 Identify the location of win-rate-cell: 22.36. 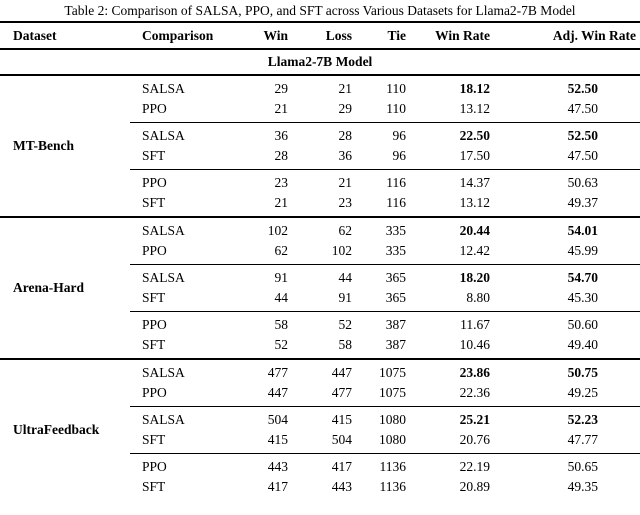
(474, 392).